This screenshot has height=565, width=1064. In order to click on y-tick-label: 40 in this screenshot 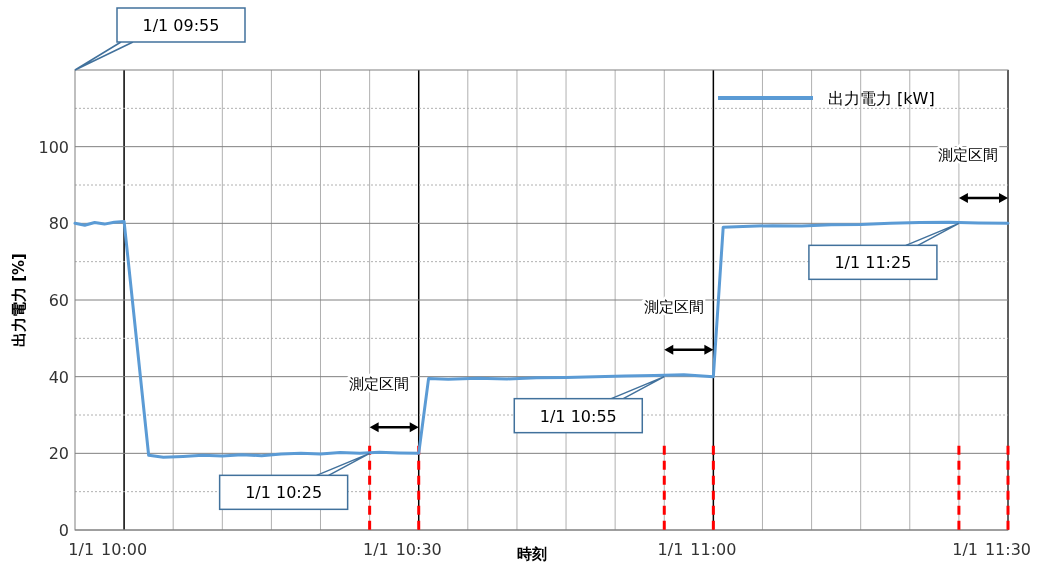, I will do `click(58, 377)`.